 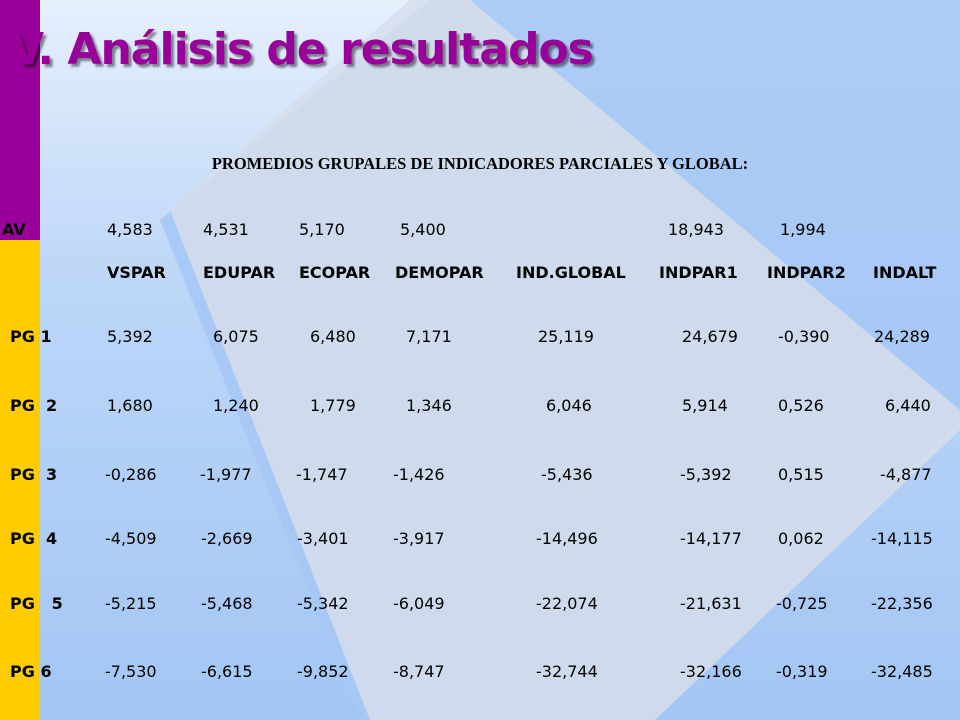 What do you see at coordinates (419, 603) in the screenshot?
I see `cell-demopar: -6,049` at bounding box center [419, 603].